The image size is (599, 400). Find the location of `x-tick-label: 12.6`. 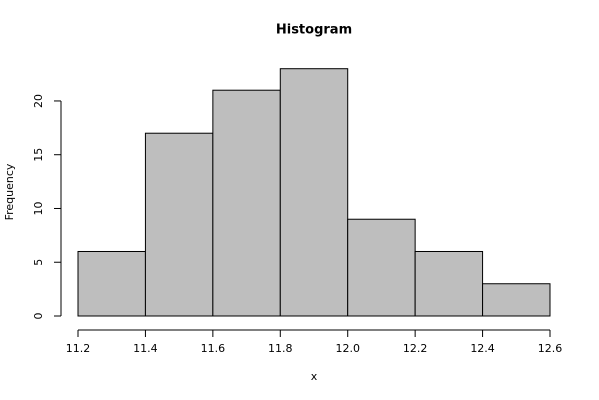

x-tick-label: 12.6 is located at coordinates (550, 348).